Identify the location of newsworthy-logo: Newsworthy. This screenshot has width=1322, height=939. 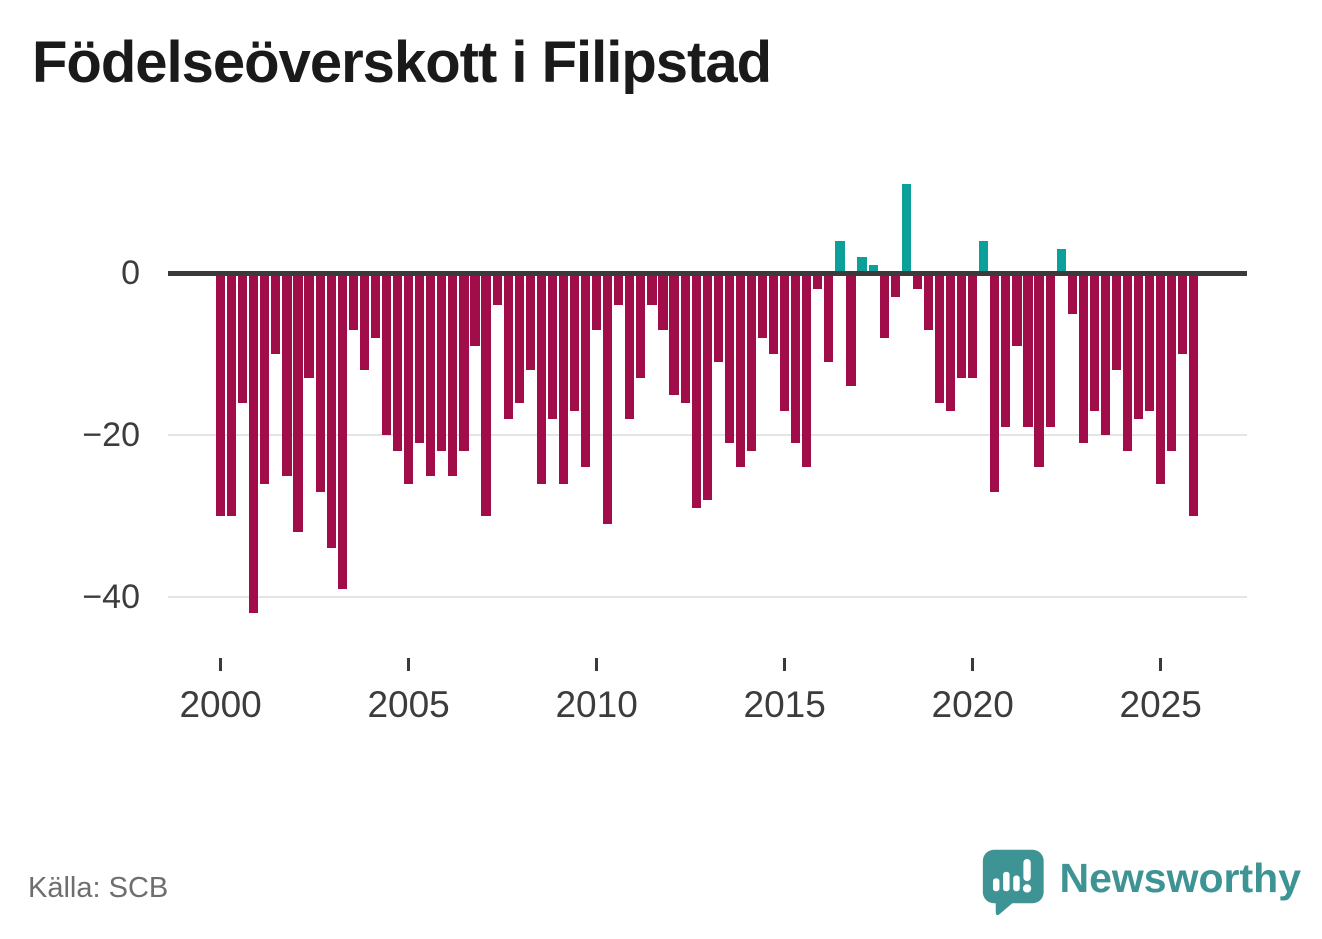
(1141, 882).